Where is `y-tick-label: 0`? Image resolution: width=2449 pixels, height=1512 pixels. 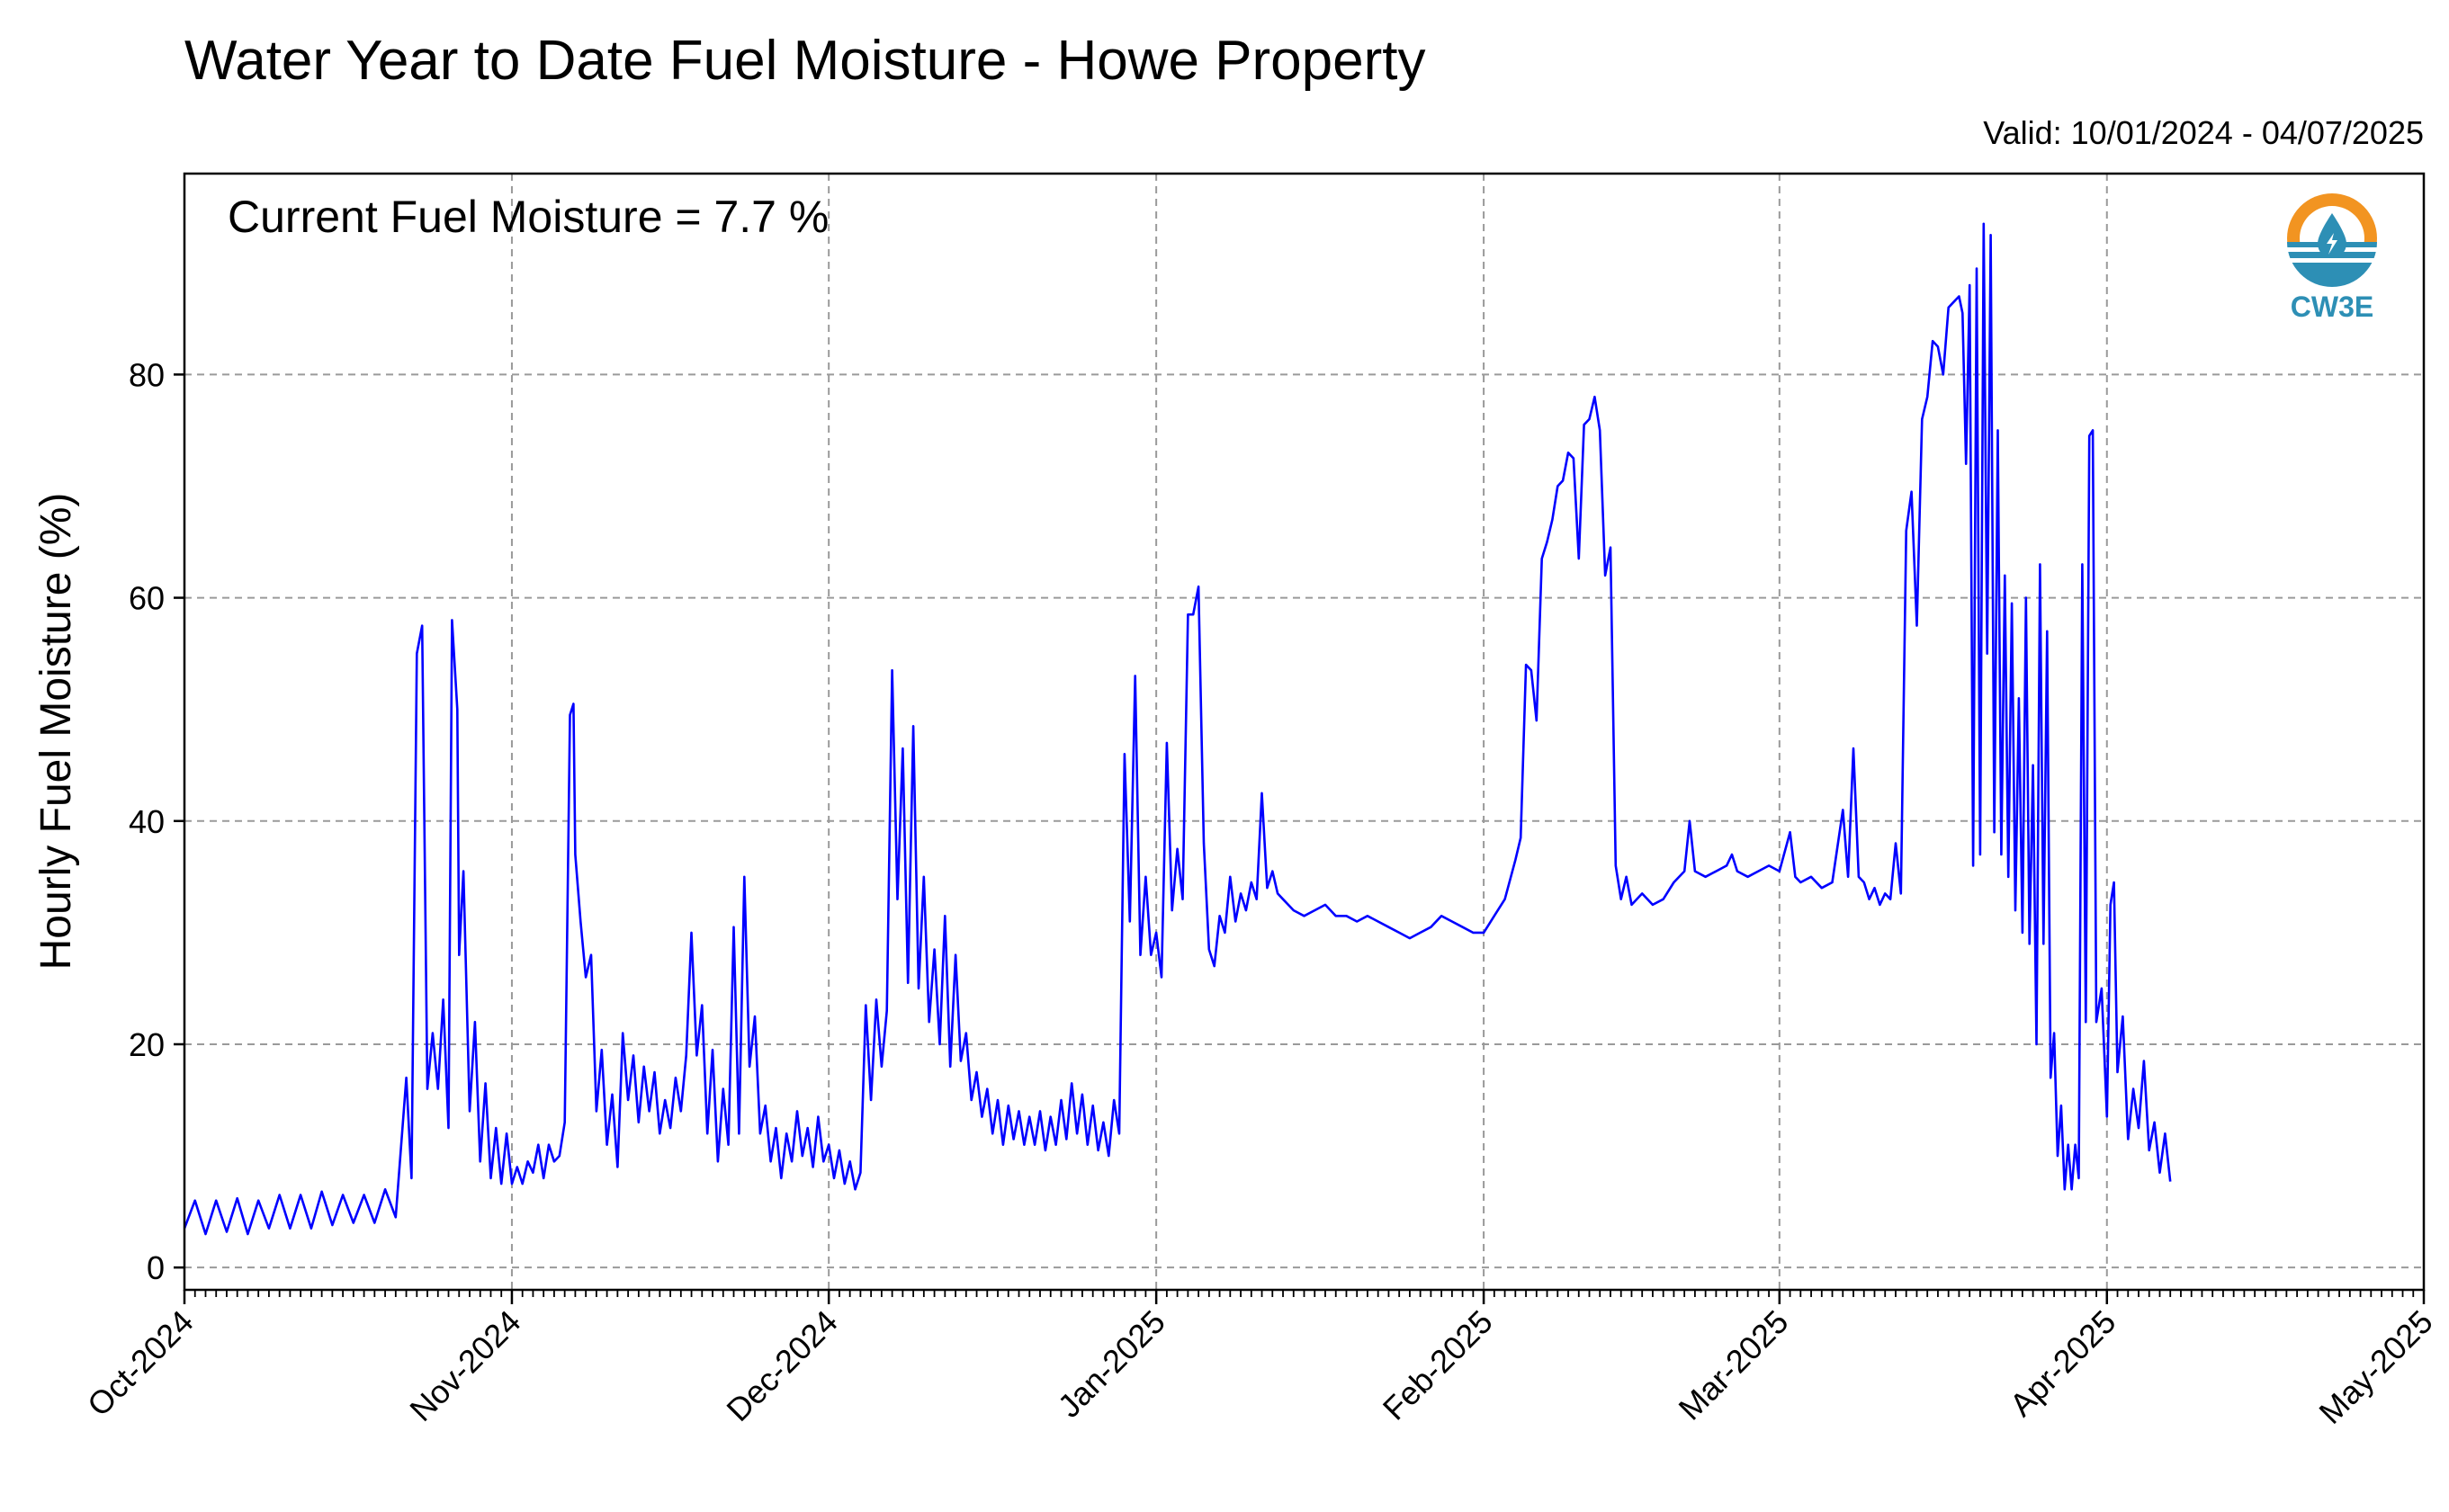
y-tick-label: 0 is located at coordinates (156, 1267).